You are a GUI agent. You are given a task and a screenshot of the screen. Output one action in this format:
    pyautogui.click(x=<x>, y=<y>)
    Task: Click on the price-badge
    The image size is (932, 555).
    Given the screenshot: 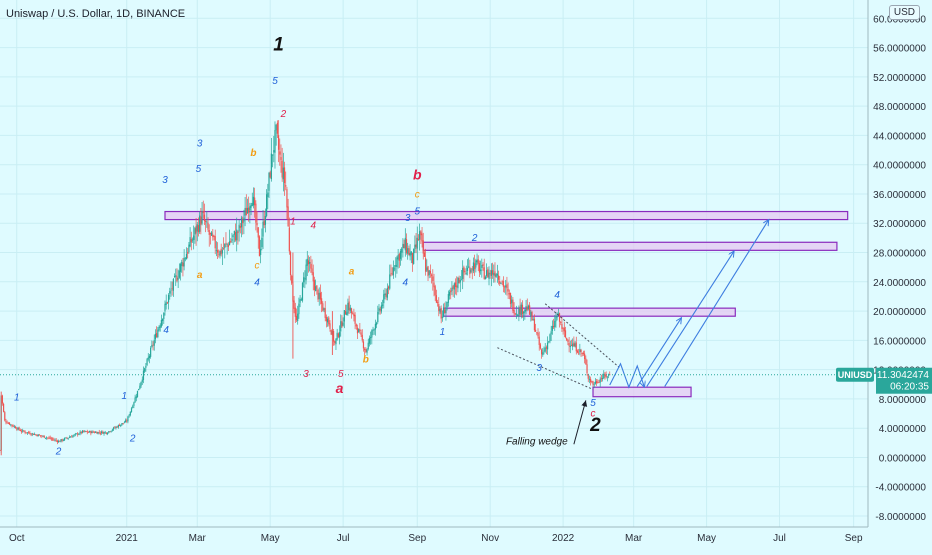 What is the action you would take?
    pyautogui.click(x=904, y=380)
    